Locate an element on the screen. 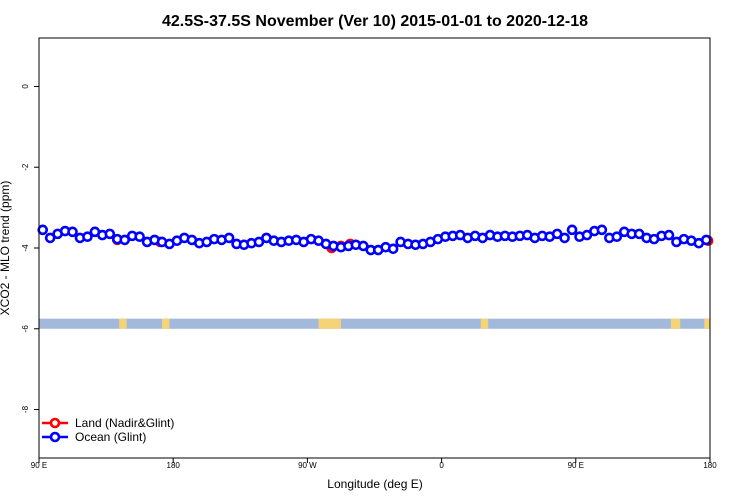 Image resolution: width=750 pixels, height=500 pixels. x-tick-label: 0 is located at coordinates (441, 465).